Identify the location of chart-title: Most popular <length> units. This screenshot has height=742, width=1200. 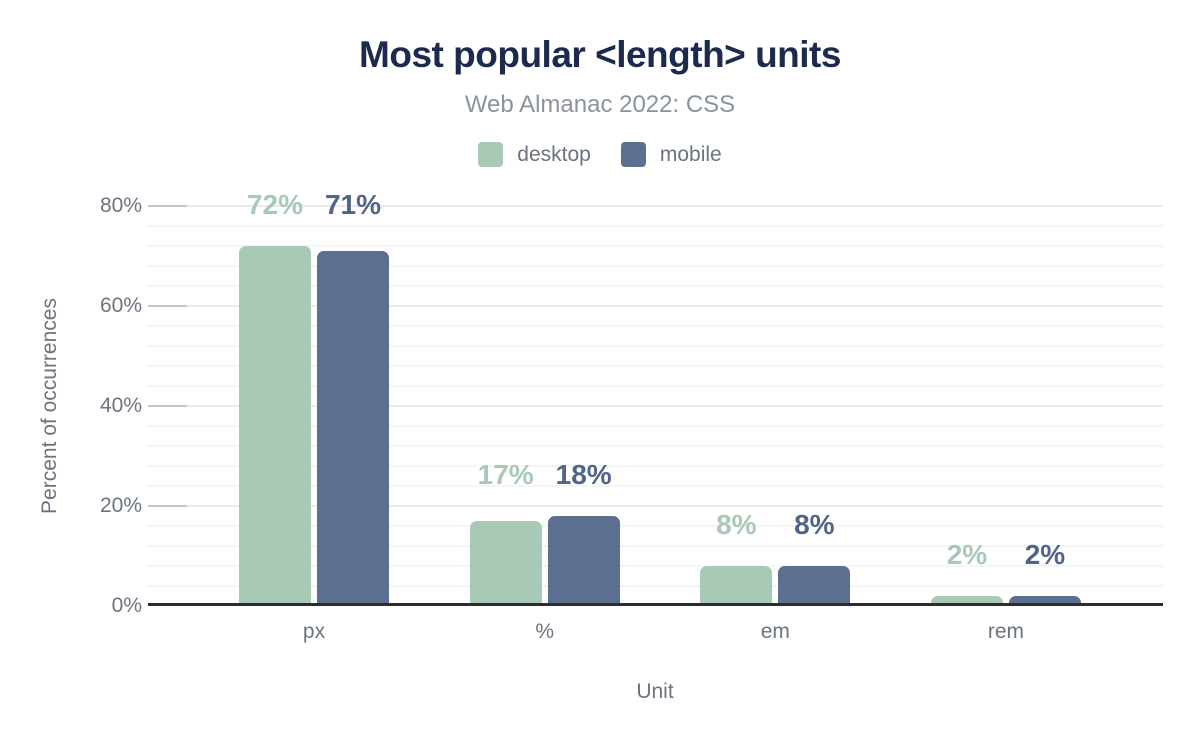
(600, 54).